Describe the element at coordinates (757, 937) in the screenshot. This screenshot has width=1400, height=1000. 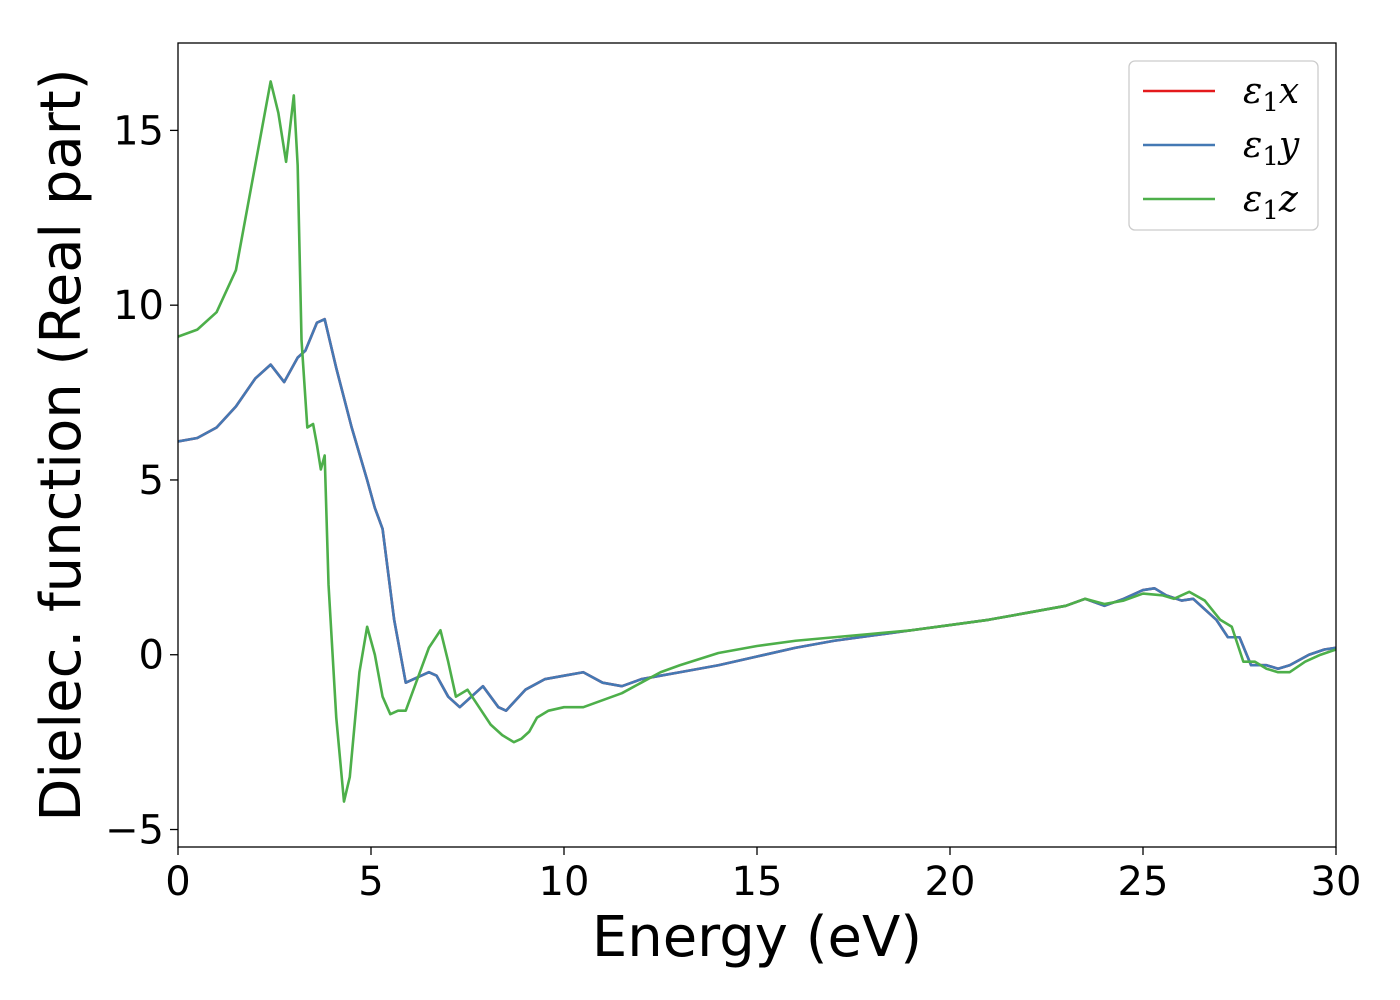
I see `x-axis-label: Energy (eV)` at that location.